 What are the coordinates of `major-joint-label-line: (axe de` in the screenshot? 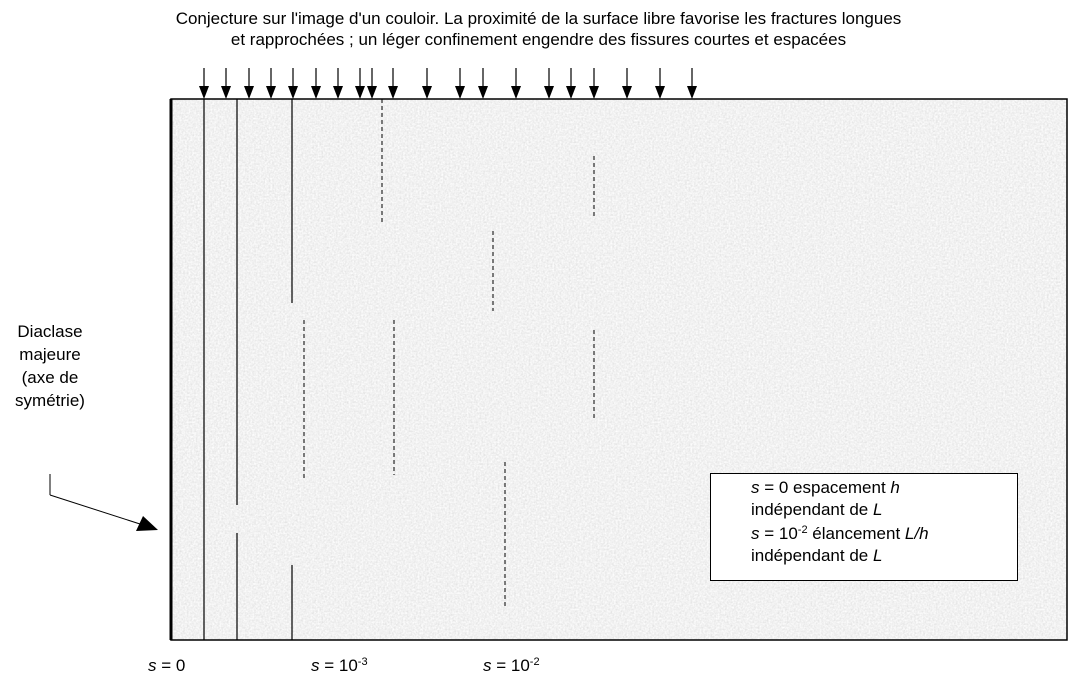 It's located at (50, 377).